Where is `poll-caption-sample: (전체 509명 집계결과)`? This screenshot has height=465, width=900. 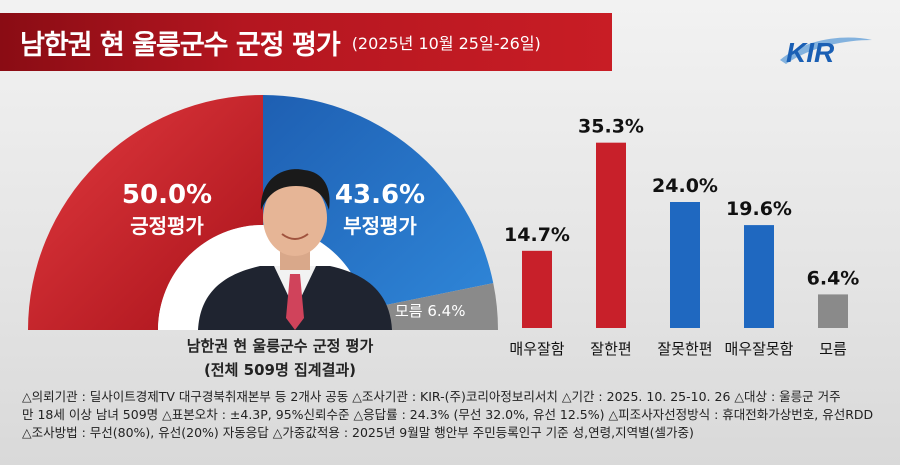
poll-caption-sample: (전체 509명 집계결과) is located at coordinates (280, 370).